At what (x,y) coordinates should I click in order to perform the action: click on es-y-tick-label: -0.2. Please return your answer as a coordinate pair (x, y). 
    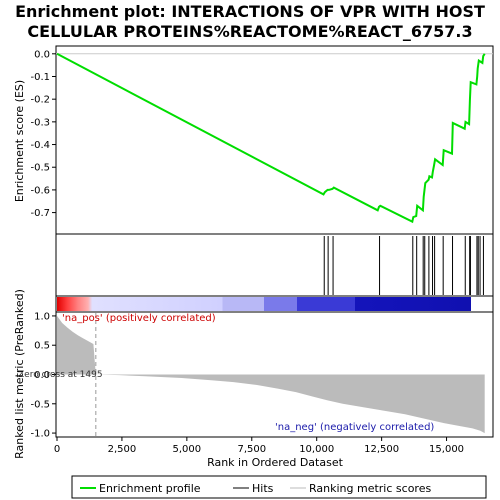
    Looking at the image, I should click on (40, 100).